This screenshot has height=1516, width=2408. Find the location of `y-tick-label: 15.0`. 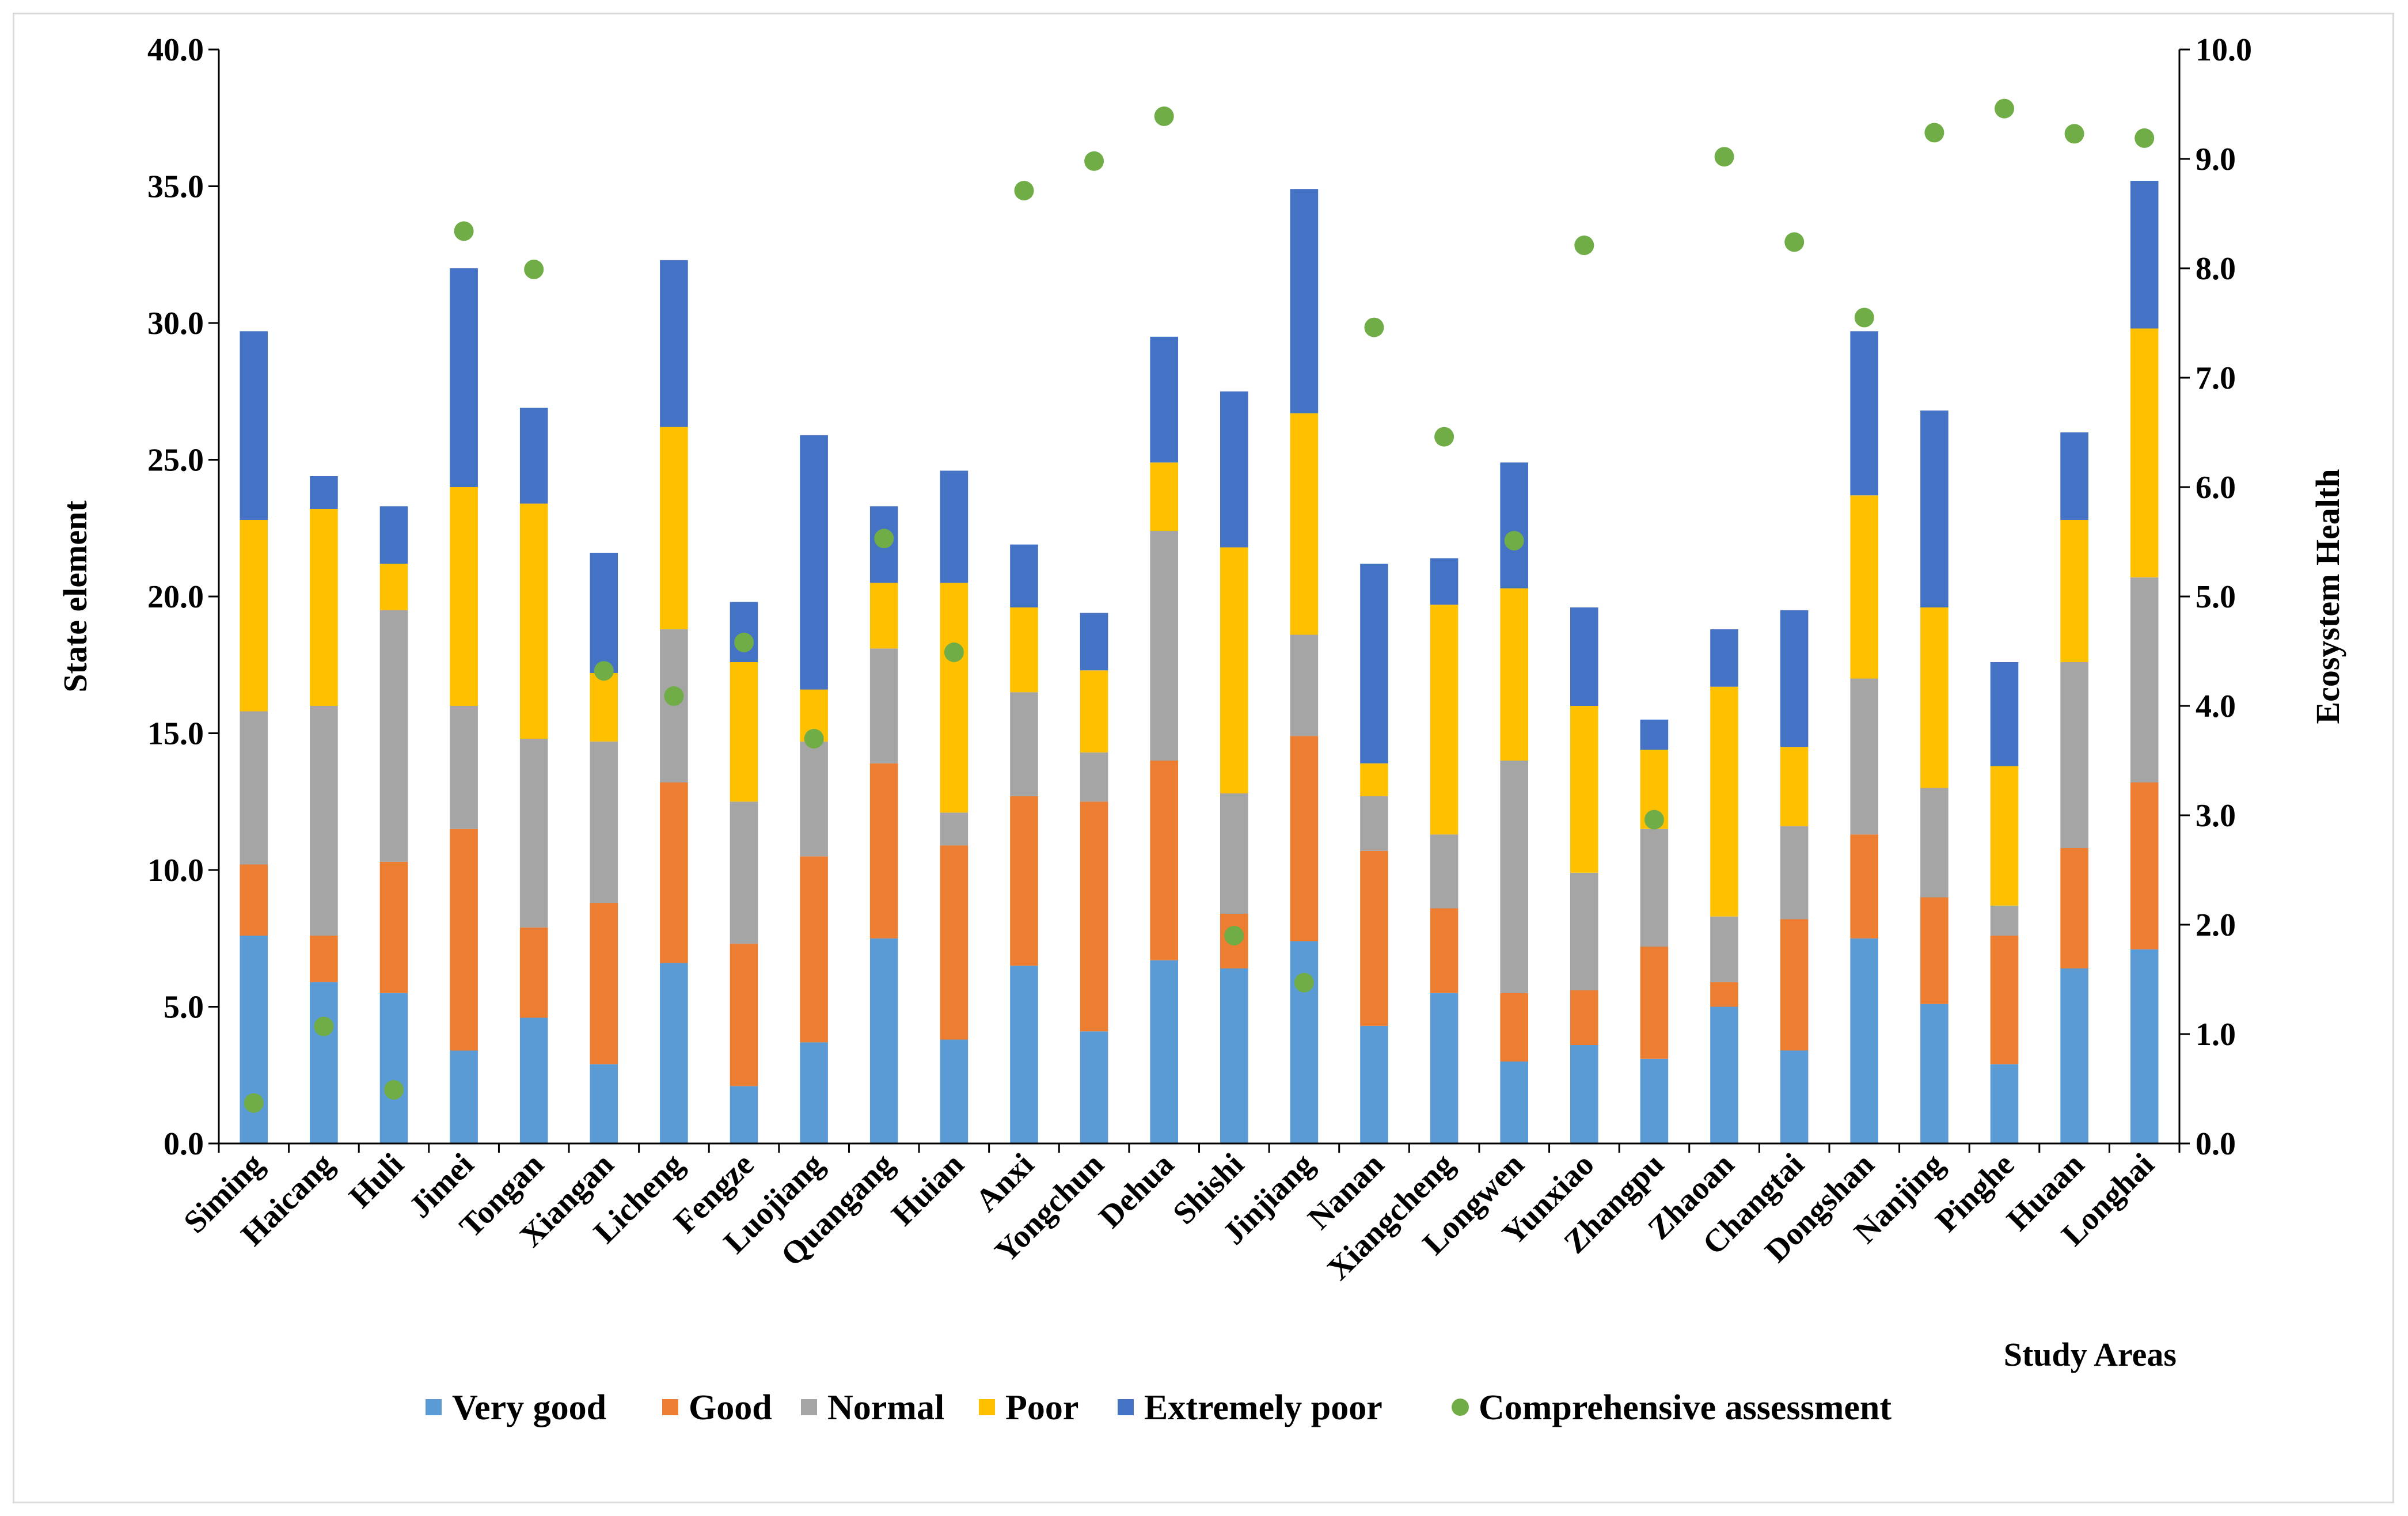

y-tick-label: 15.0 is located at coordinates (175, 734).